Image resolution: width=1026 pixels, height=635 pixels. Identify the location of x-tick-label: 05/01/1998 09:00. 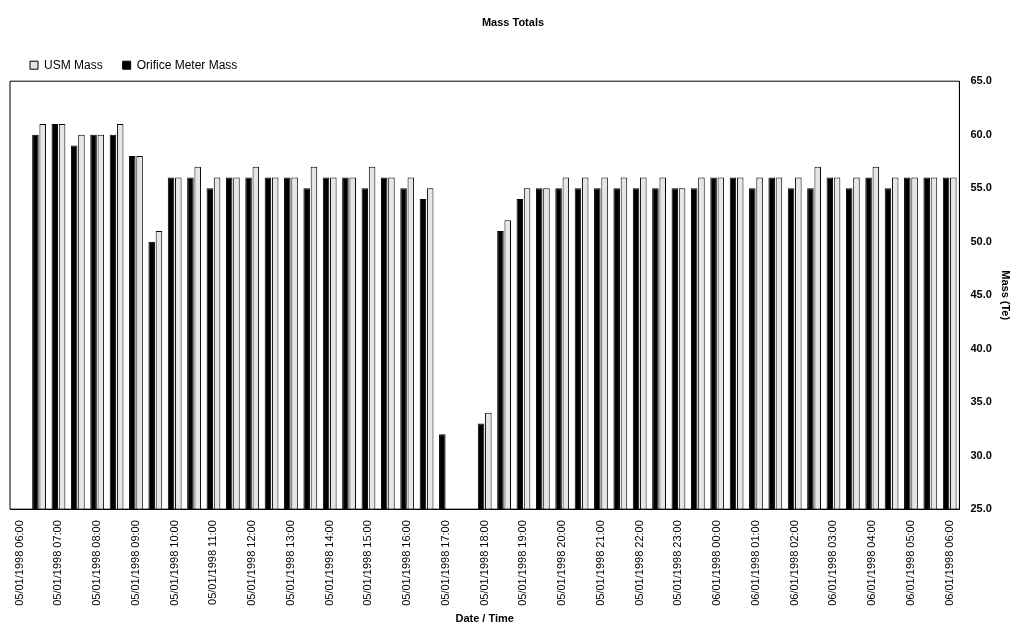
(134, 563).